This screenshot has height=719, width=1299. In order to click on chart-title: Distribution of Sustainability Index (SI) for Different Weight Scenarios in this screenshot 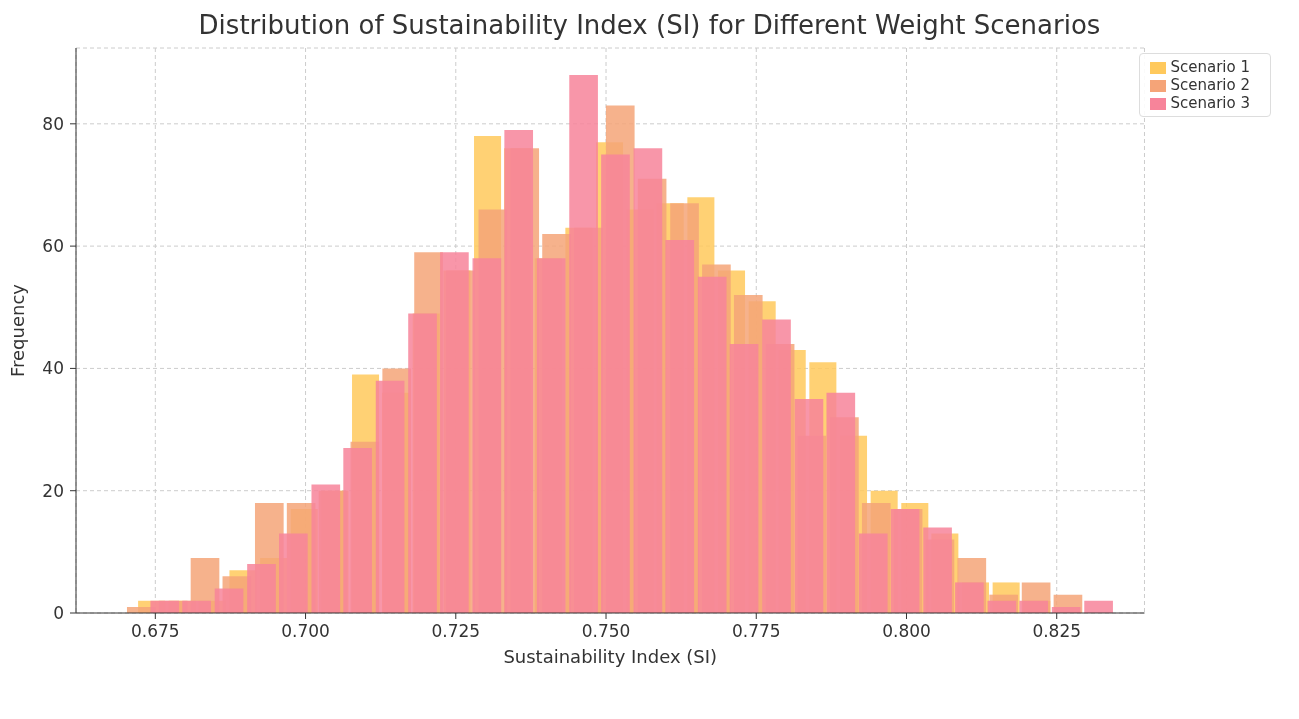, I will do `click(649, 25)`.